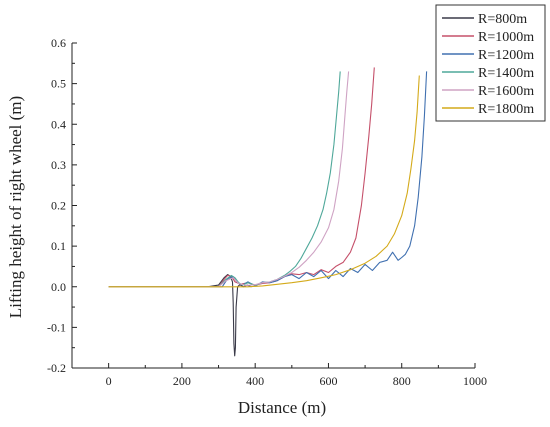 The image size is (550, 427). Describe the element at coordinates (56, 368) in the screenshot. I see `y-tick-label: -0.2` at that location.